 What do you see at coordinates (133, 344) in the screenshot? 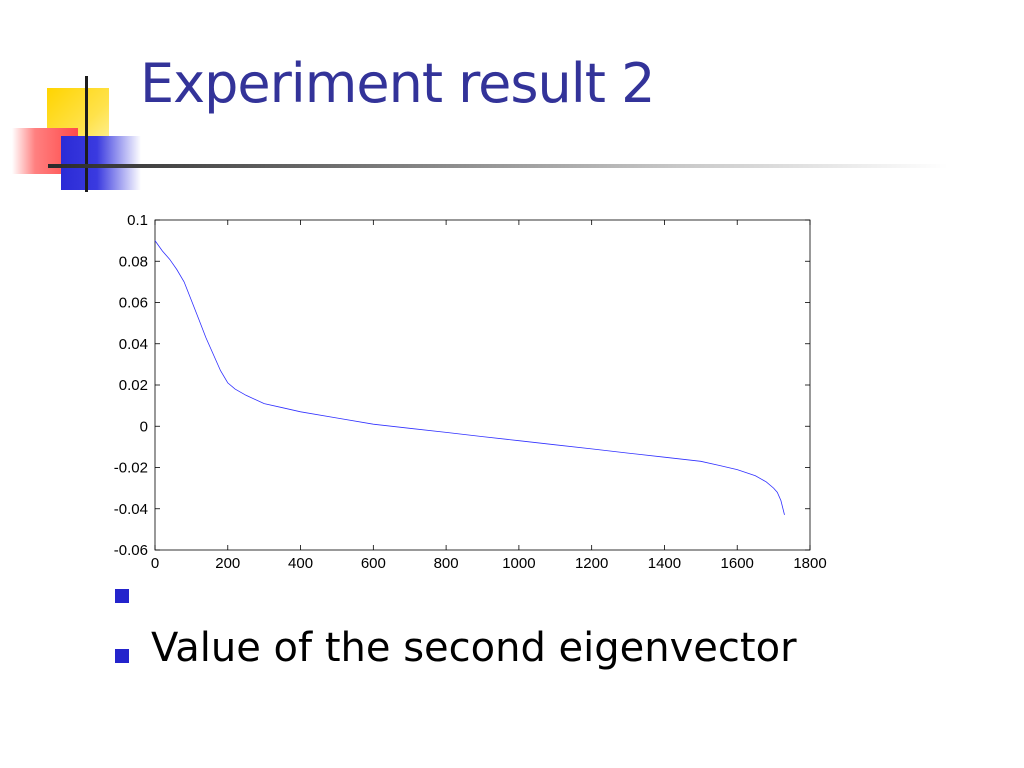
I see `y-tick-label: 0.04` at bounding box center [133, 344].